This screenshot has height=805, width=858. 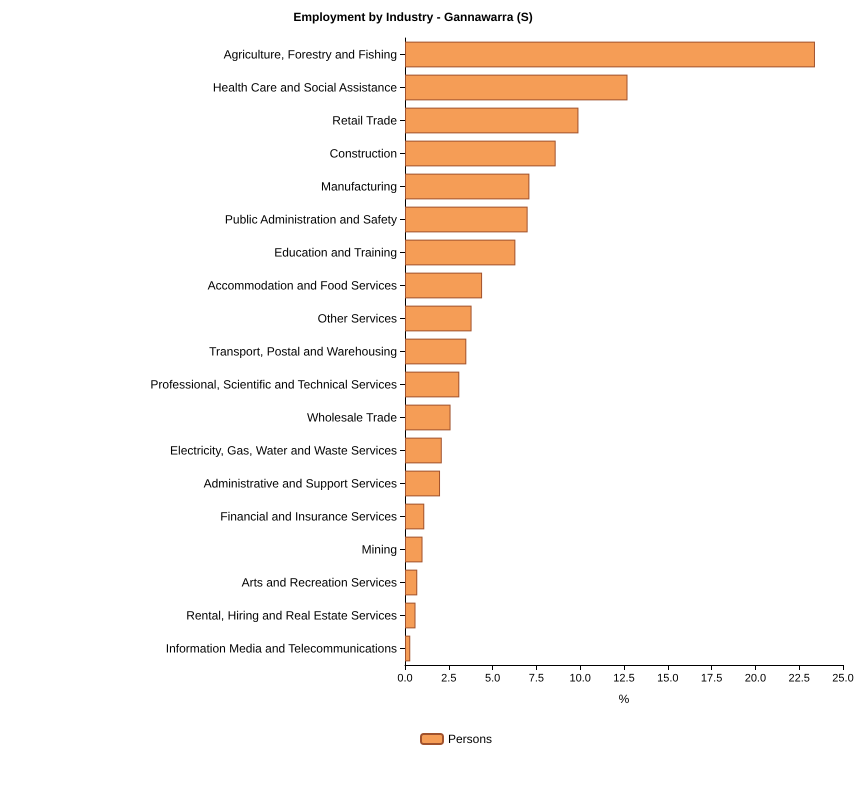 What do you see at coordinates (310, 55) in the screenshot?
I see `y-tick-label: Agriculture, Forestry and Fishing` at bounding box center [310, 55].